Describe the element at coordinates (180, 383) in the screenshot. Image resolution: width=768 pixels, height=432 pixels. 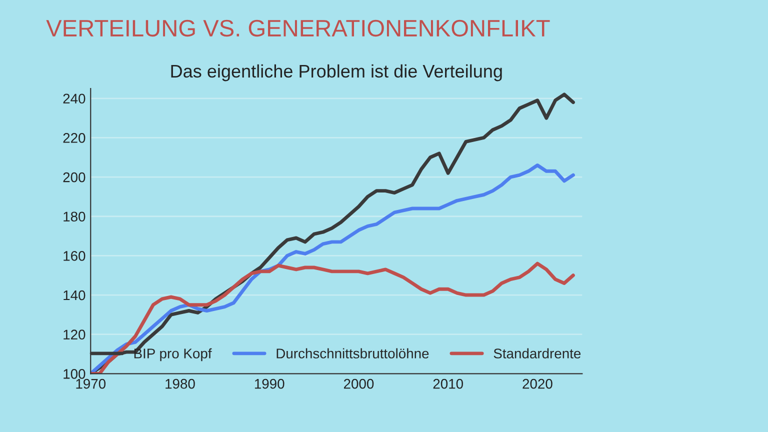
I see `x-tick-label: 1980` at that location.